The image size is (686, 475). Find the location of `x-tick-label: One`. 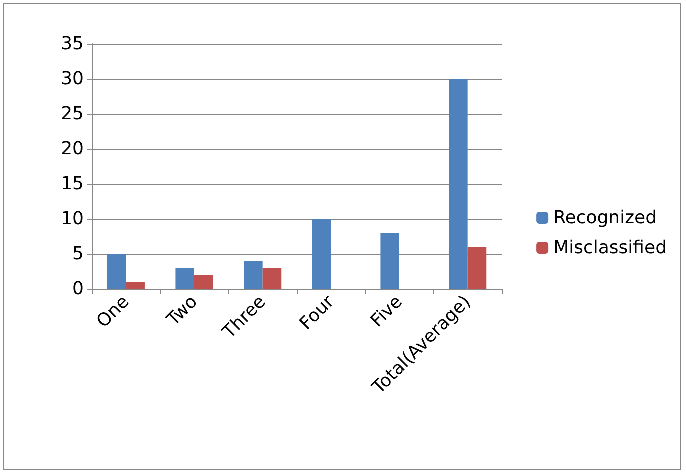

x-tick-label: One is located at coordinates (113, 312).